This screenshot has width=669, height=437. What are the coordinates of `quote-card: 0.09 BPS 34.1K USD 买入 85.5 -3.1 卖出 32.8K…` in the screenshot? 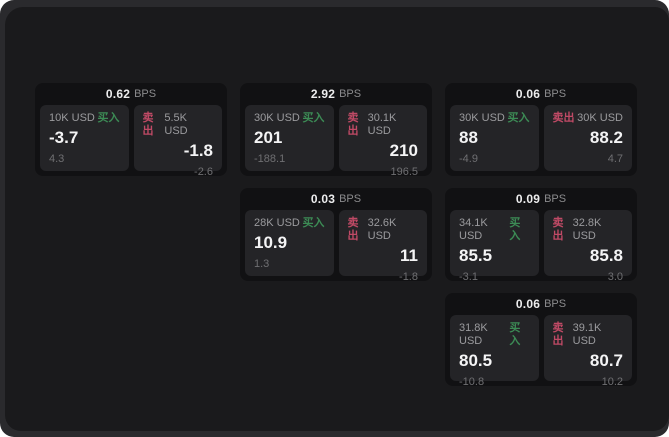 It's located at (541, 235).